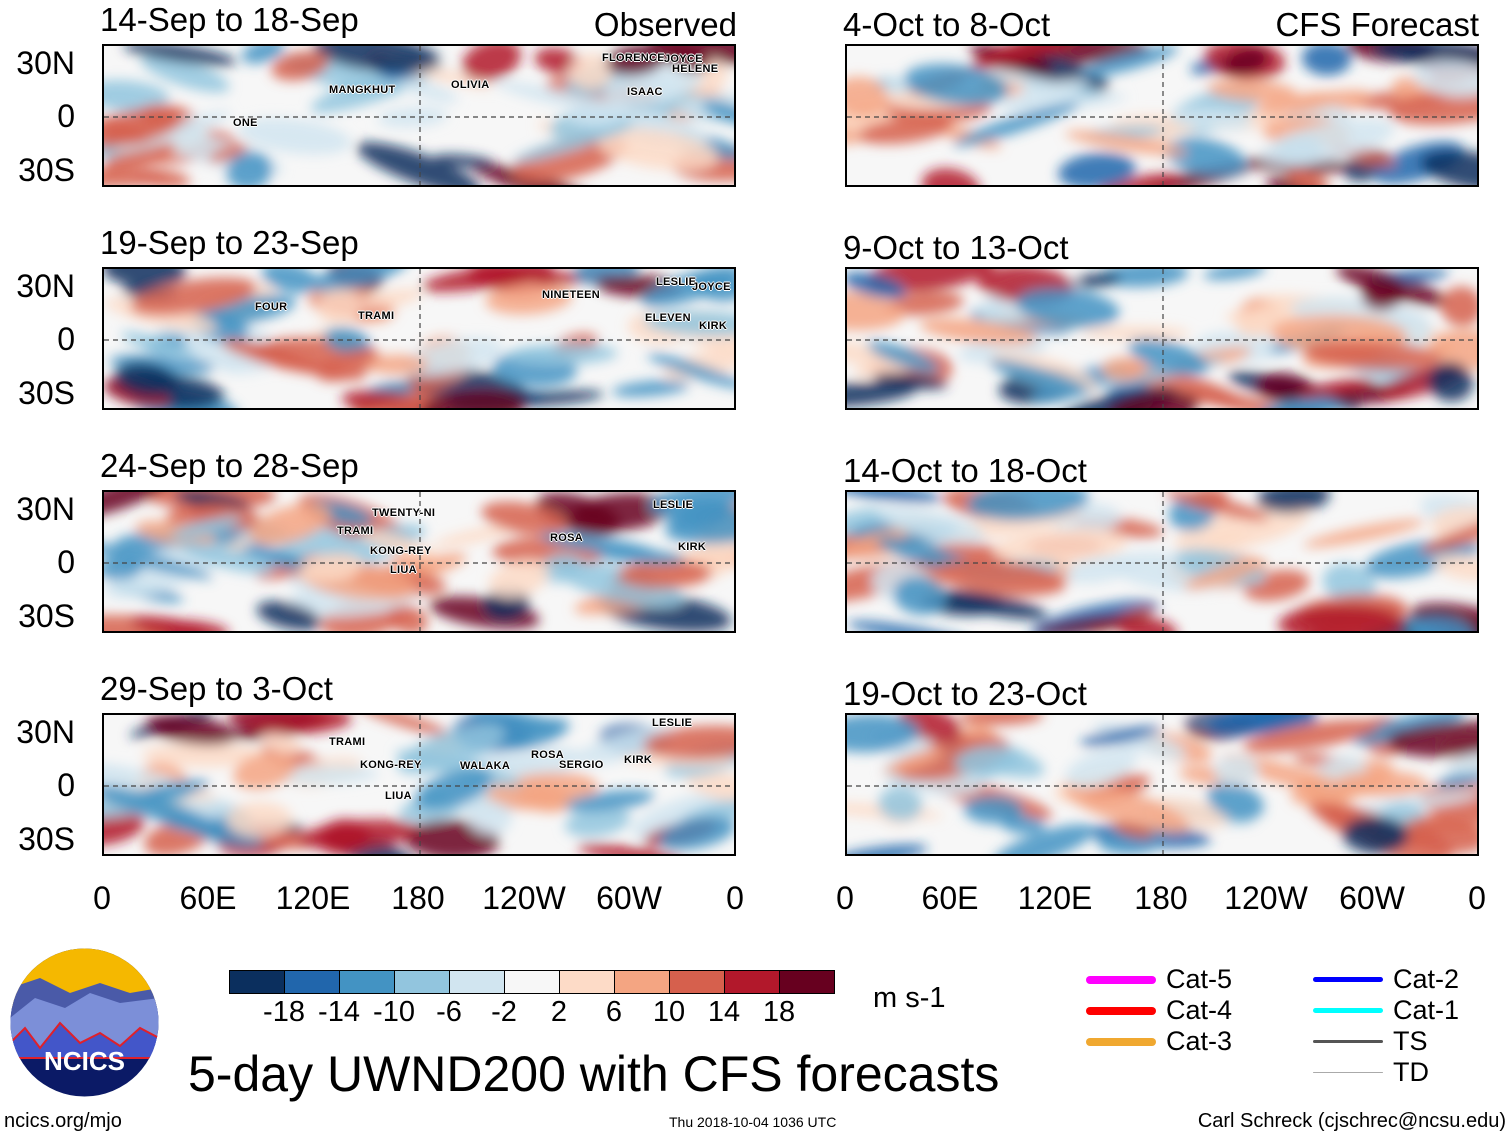 The height and width of the screenshot is (1137, 1510). I want to click on storm-label: ONE, so click(245, 123).